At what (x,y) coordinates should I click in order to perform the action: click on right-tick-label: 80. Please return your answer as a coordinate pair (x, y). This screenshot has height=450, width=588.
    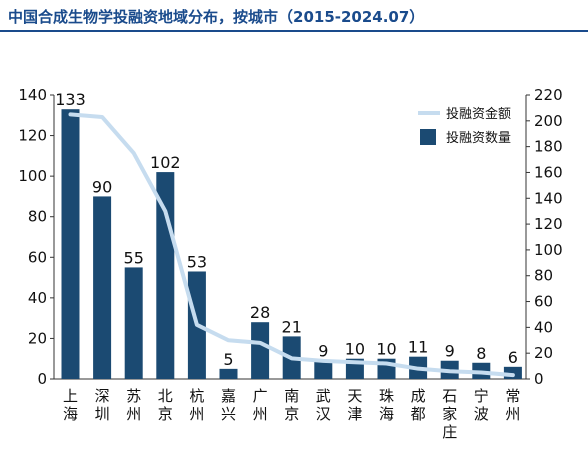
    Looking at the image, I should click on (543, 276).